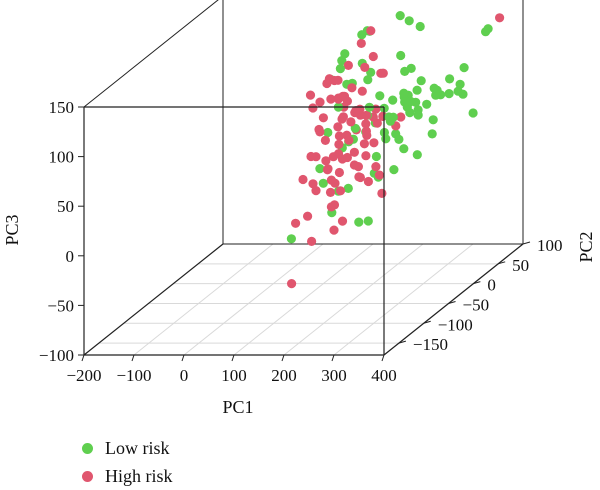 This screenshot has width=600, height=490. What do you see at coordinates (87, 448) in the screenshot?
I see `legend-marker-low-risk` at bounding box center [87, 448].